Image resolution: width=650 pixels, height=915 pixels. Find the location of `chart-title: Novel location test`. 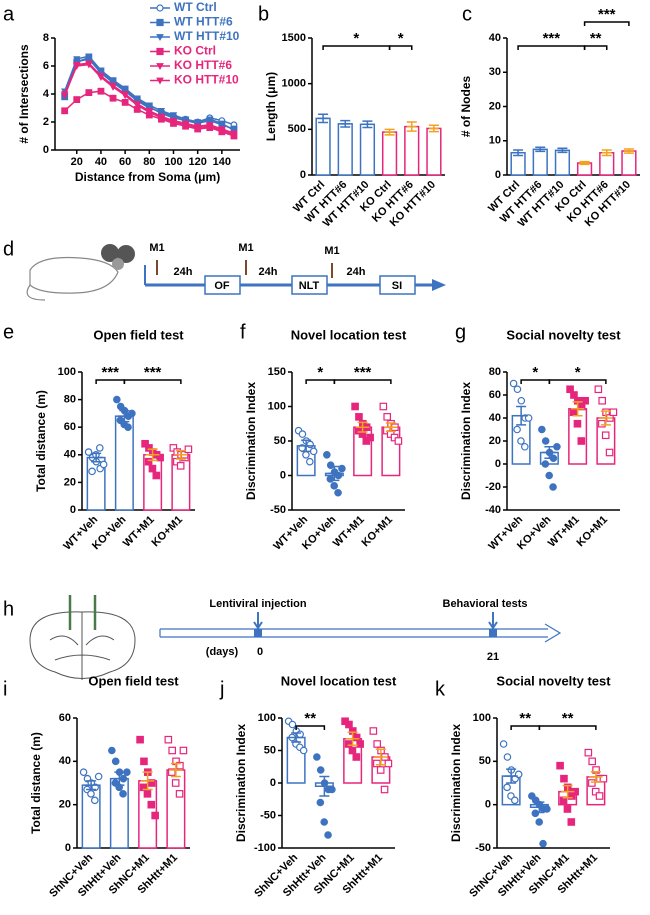

chart-title: Novel location test is located at coordinates (349, 334).